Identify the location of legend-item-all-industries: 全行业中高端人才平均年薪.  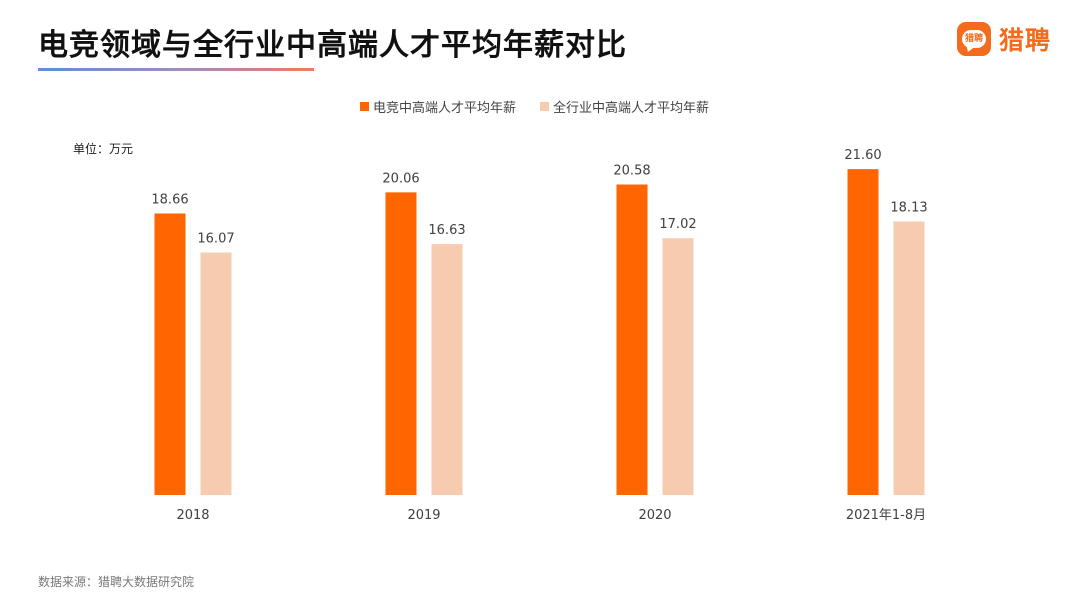
(624, 106).